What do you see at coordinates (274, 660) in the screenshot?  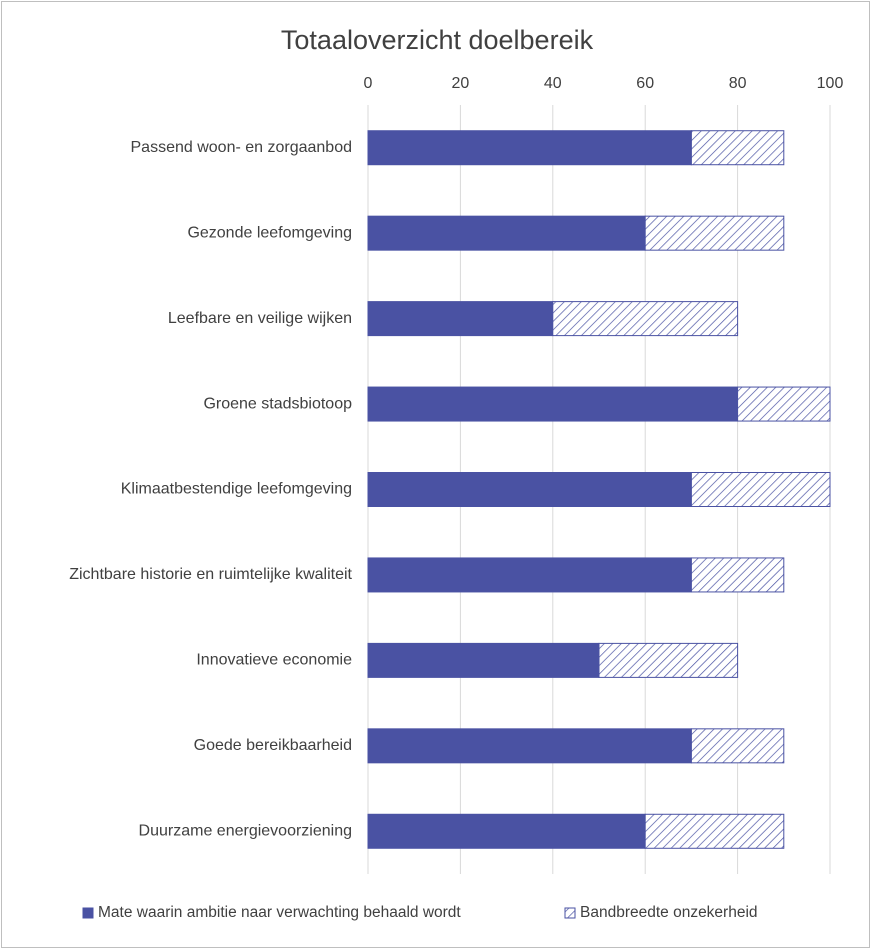 I see `y-tick-label: Innovatieve economie` at bounding box center [274, 660].